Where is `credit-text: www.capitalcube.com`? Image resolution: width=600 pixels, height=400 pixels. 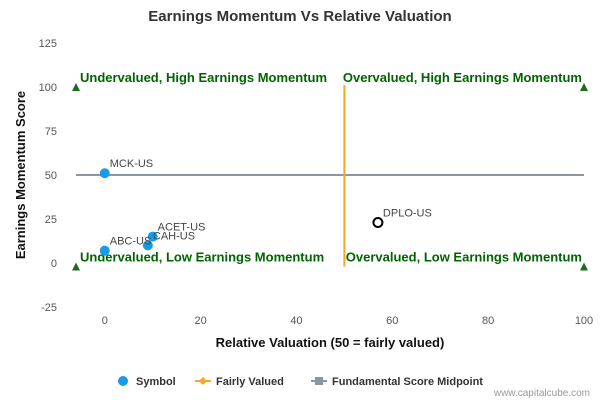
credit-text: www.capitalcube.com is located at coordinates (541, 393).